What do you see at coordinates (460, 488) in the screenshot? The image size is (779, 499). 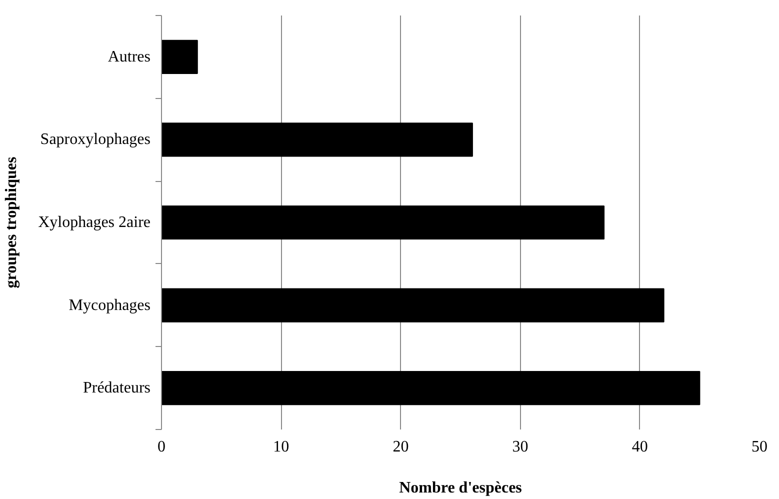 I see `x-axis-title: Nombre d'espèces` at bounding box center [460, 488].